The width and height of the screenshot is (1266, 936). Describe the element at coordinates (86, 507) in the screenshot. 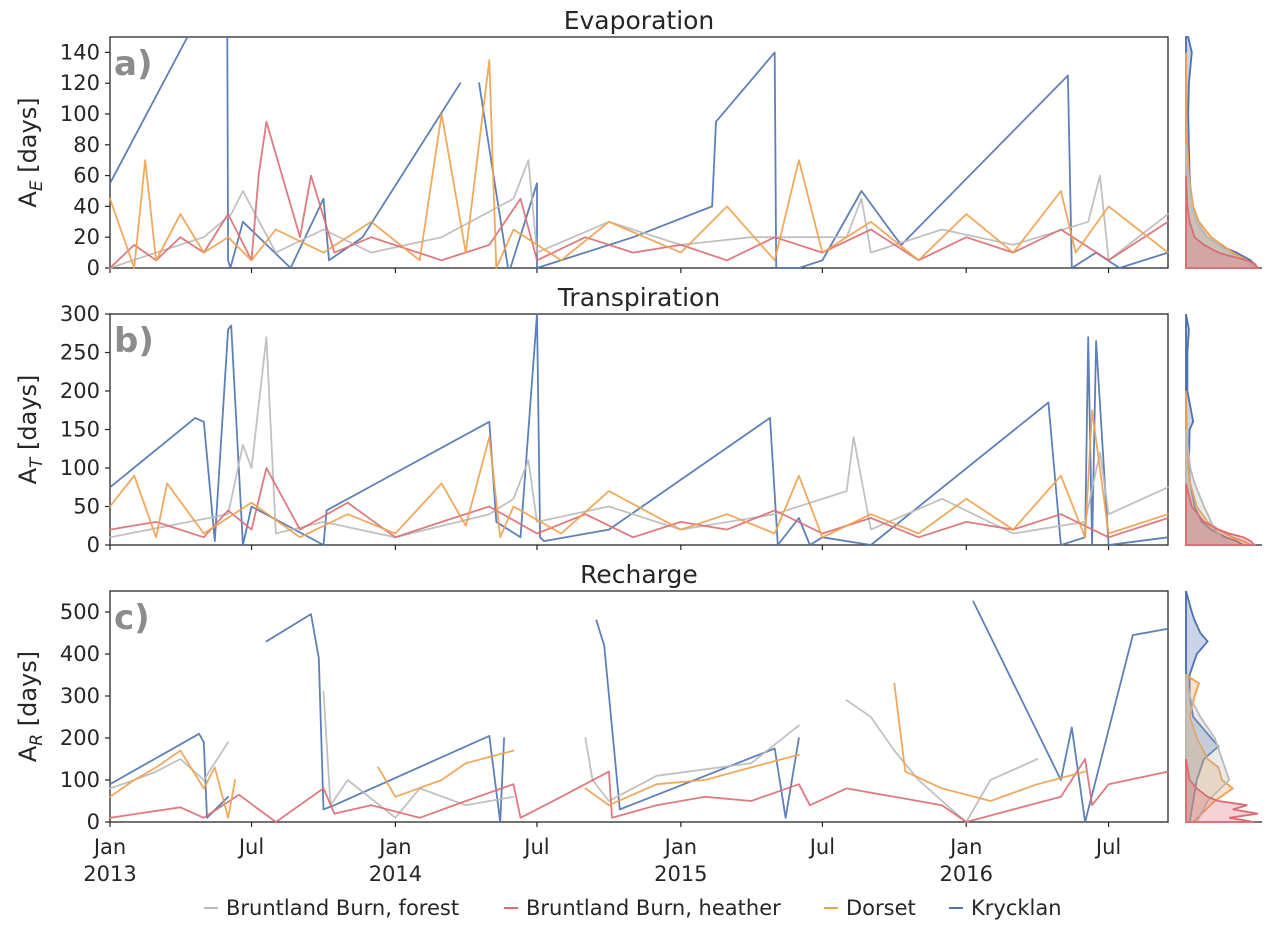

I see `y-tick-label: 50` at that location.